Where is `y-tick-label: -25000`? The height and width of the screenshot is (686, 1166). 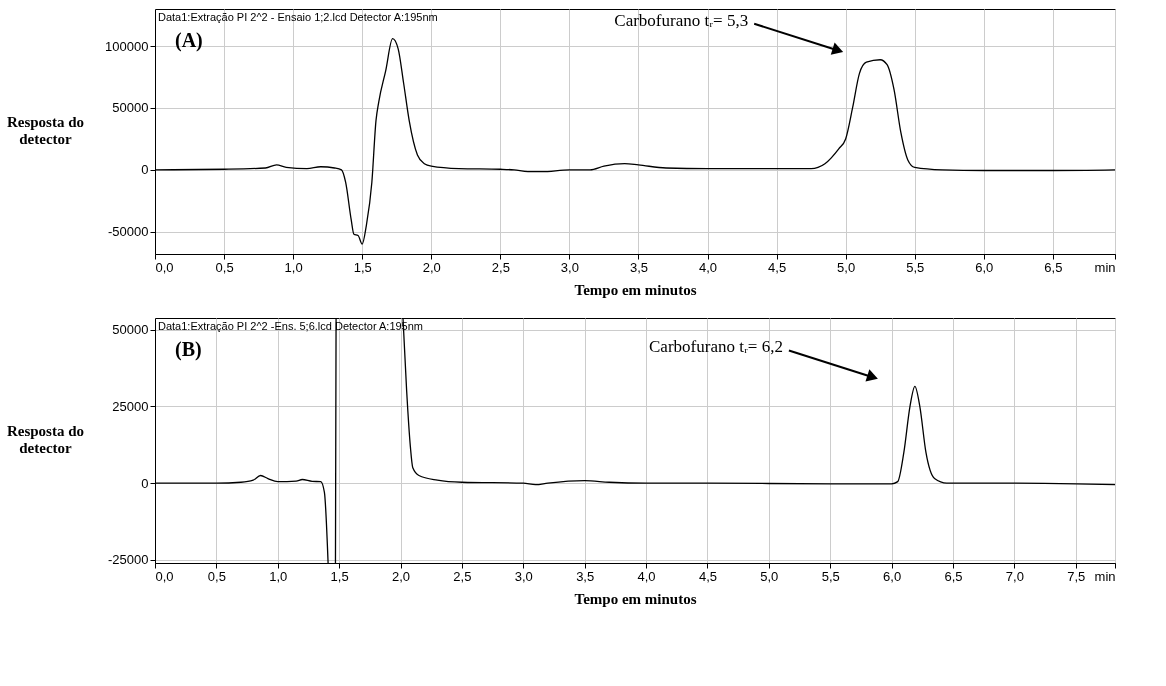
y-tick-label: -25000 is located at coordinates (128, 560).